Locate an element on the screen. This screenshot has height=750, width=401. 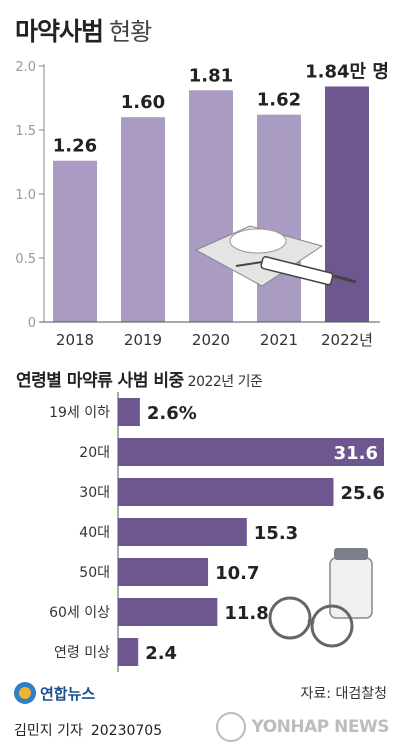
page-title: 마약사범 현황 is located at coordinates (83, 30).